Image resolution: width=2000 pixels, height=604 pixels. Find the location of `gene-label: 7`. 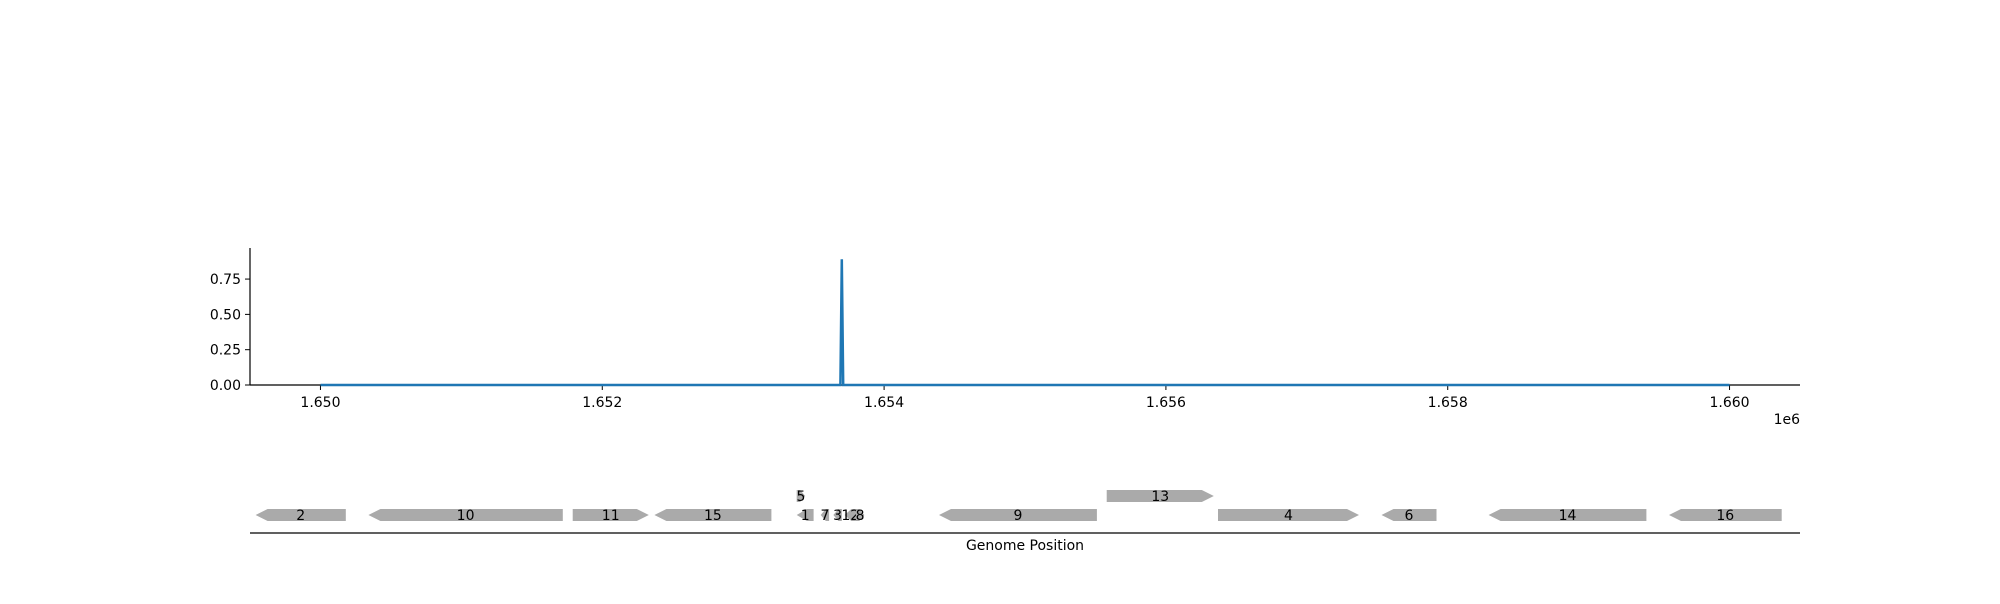

gene-label: 7 is located at coordinates (824, 516).